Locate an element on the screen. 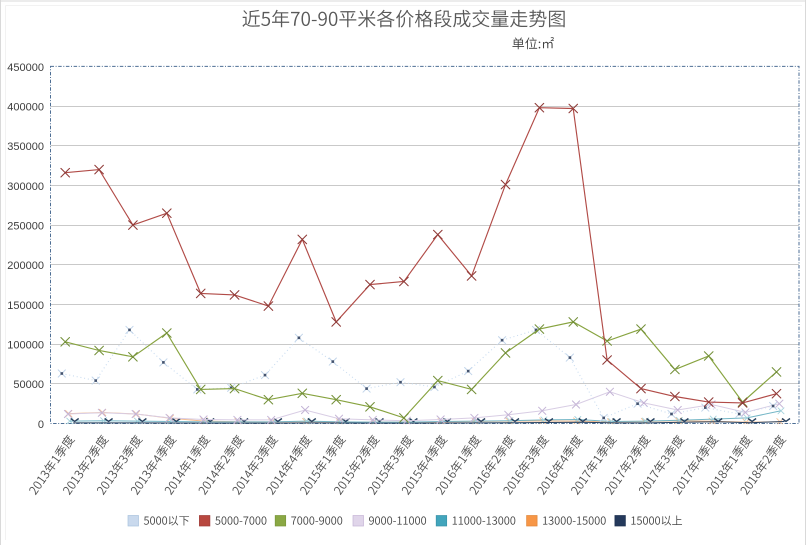  svg-text: 100000 is located at coordinates (25, 346).